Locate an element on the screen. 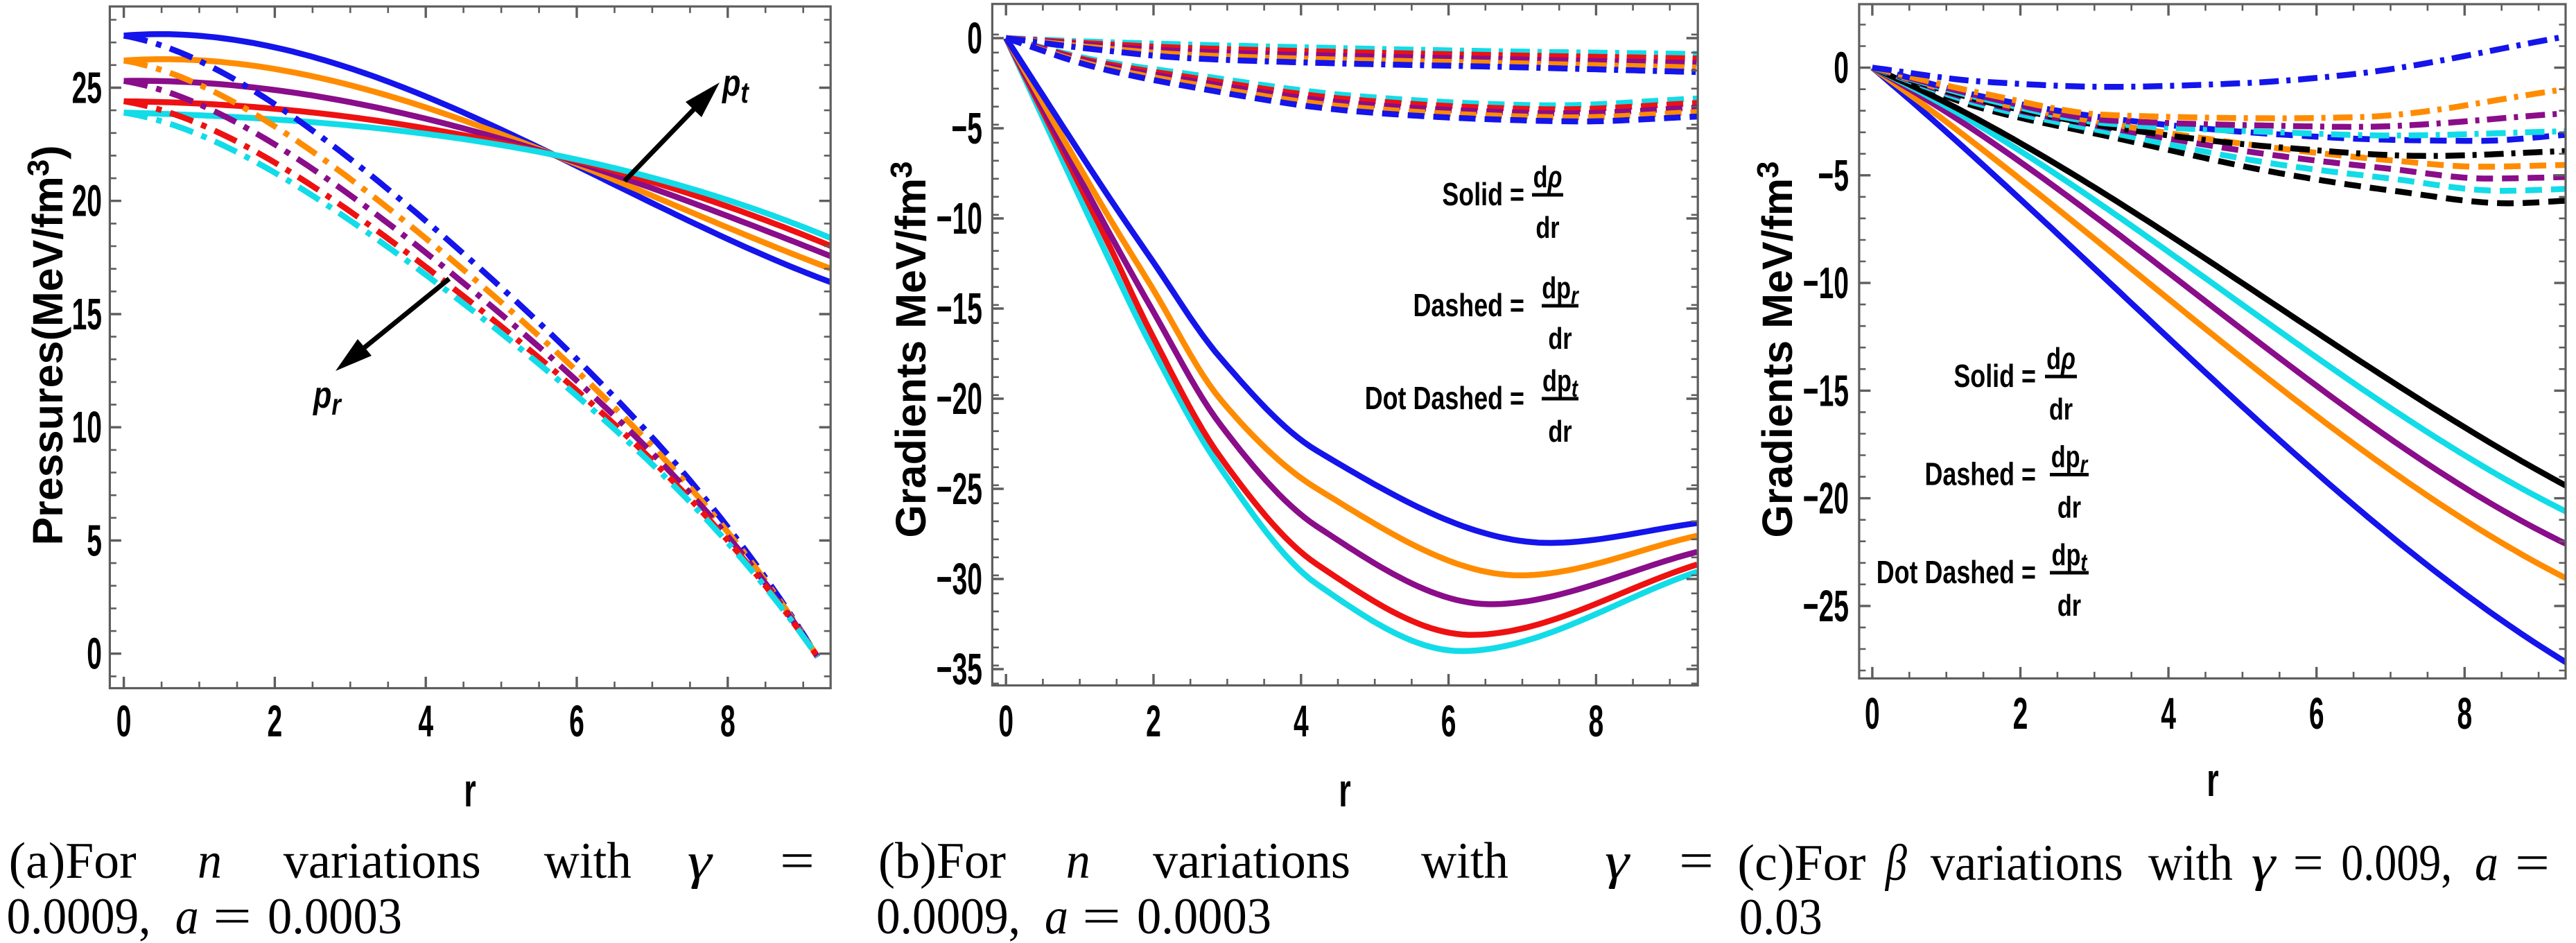 This screenshot has height=943, width=2576. svg-text: 20 is located at coordinates (87, 201).